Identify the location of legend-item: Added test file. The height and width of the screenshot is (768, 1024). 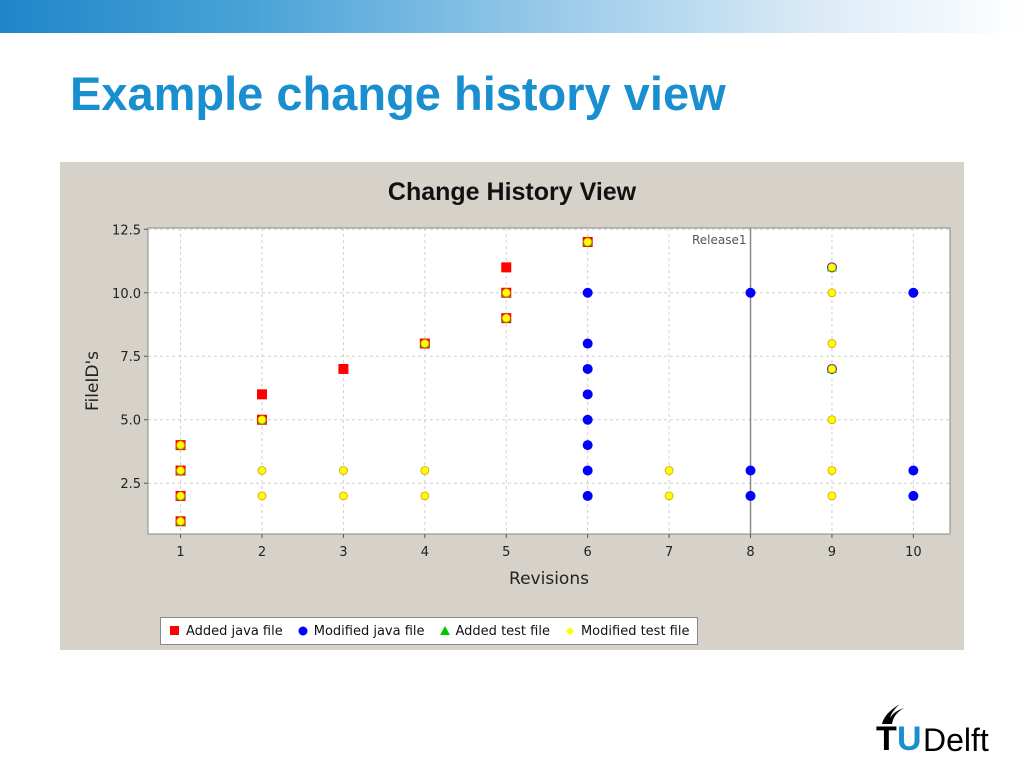
(494, 631).